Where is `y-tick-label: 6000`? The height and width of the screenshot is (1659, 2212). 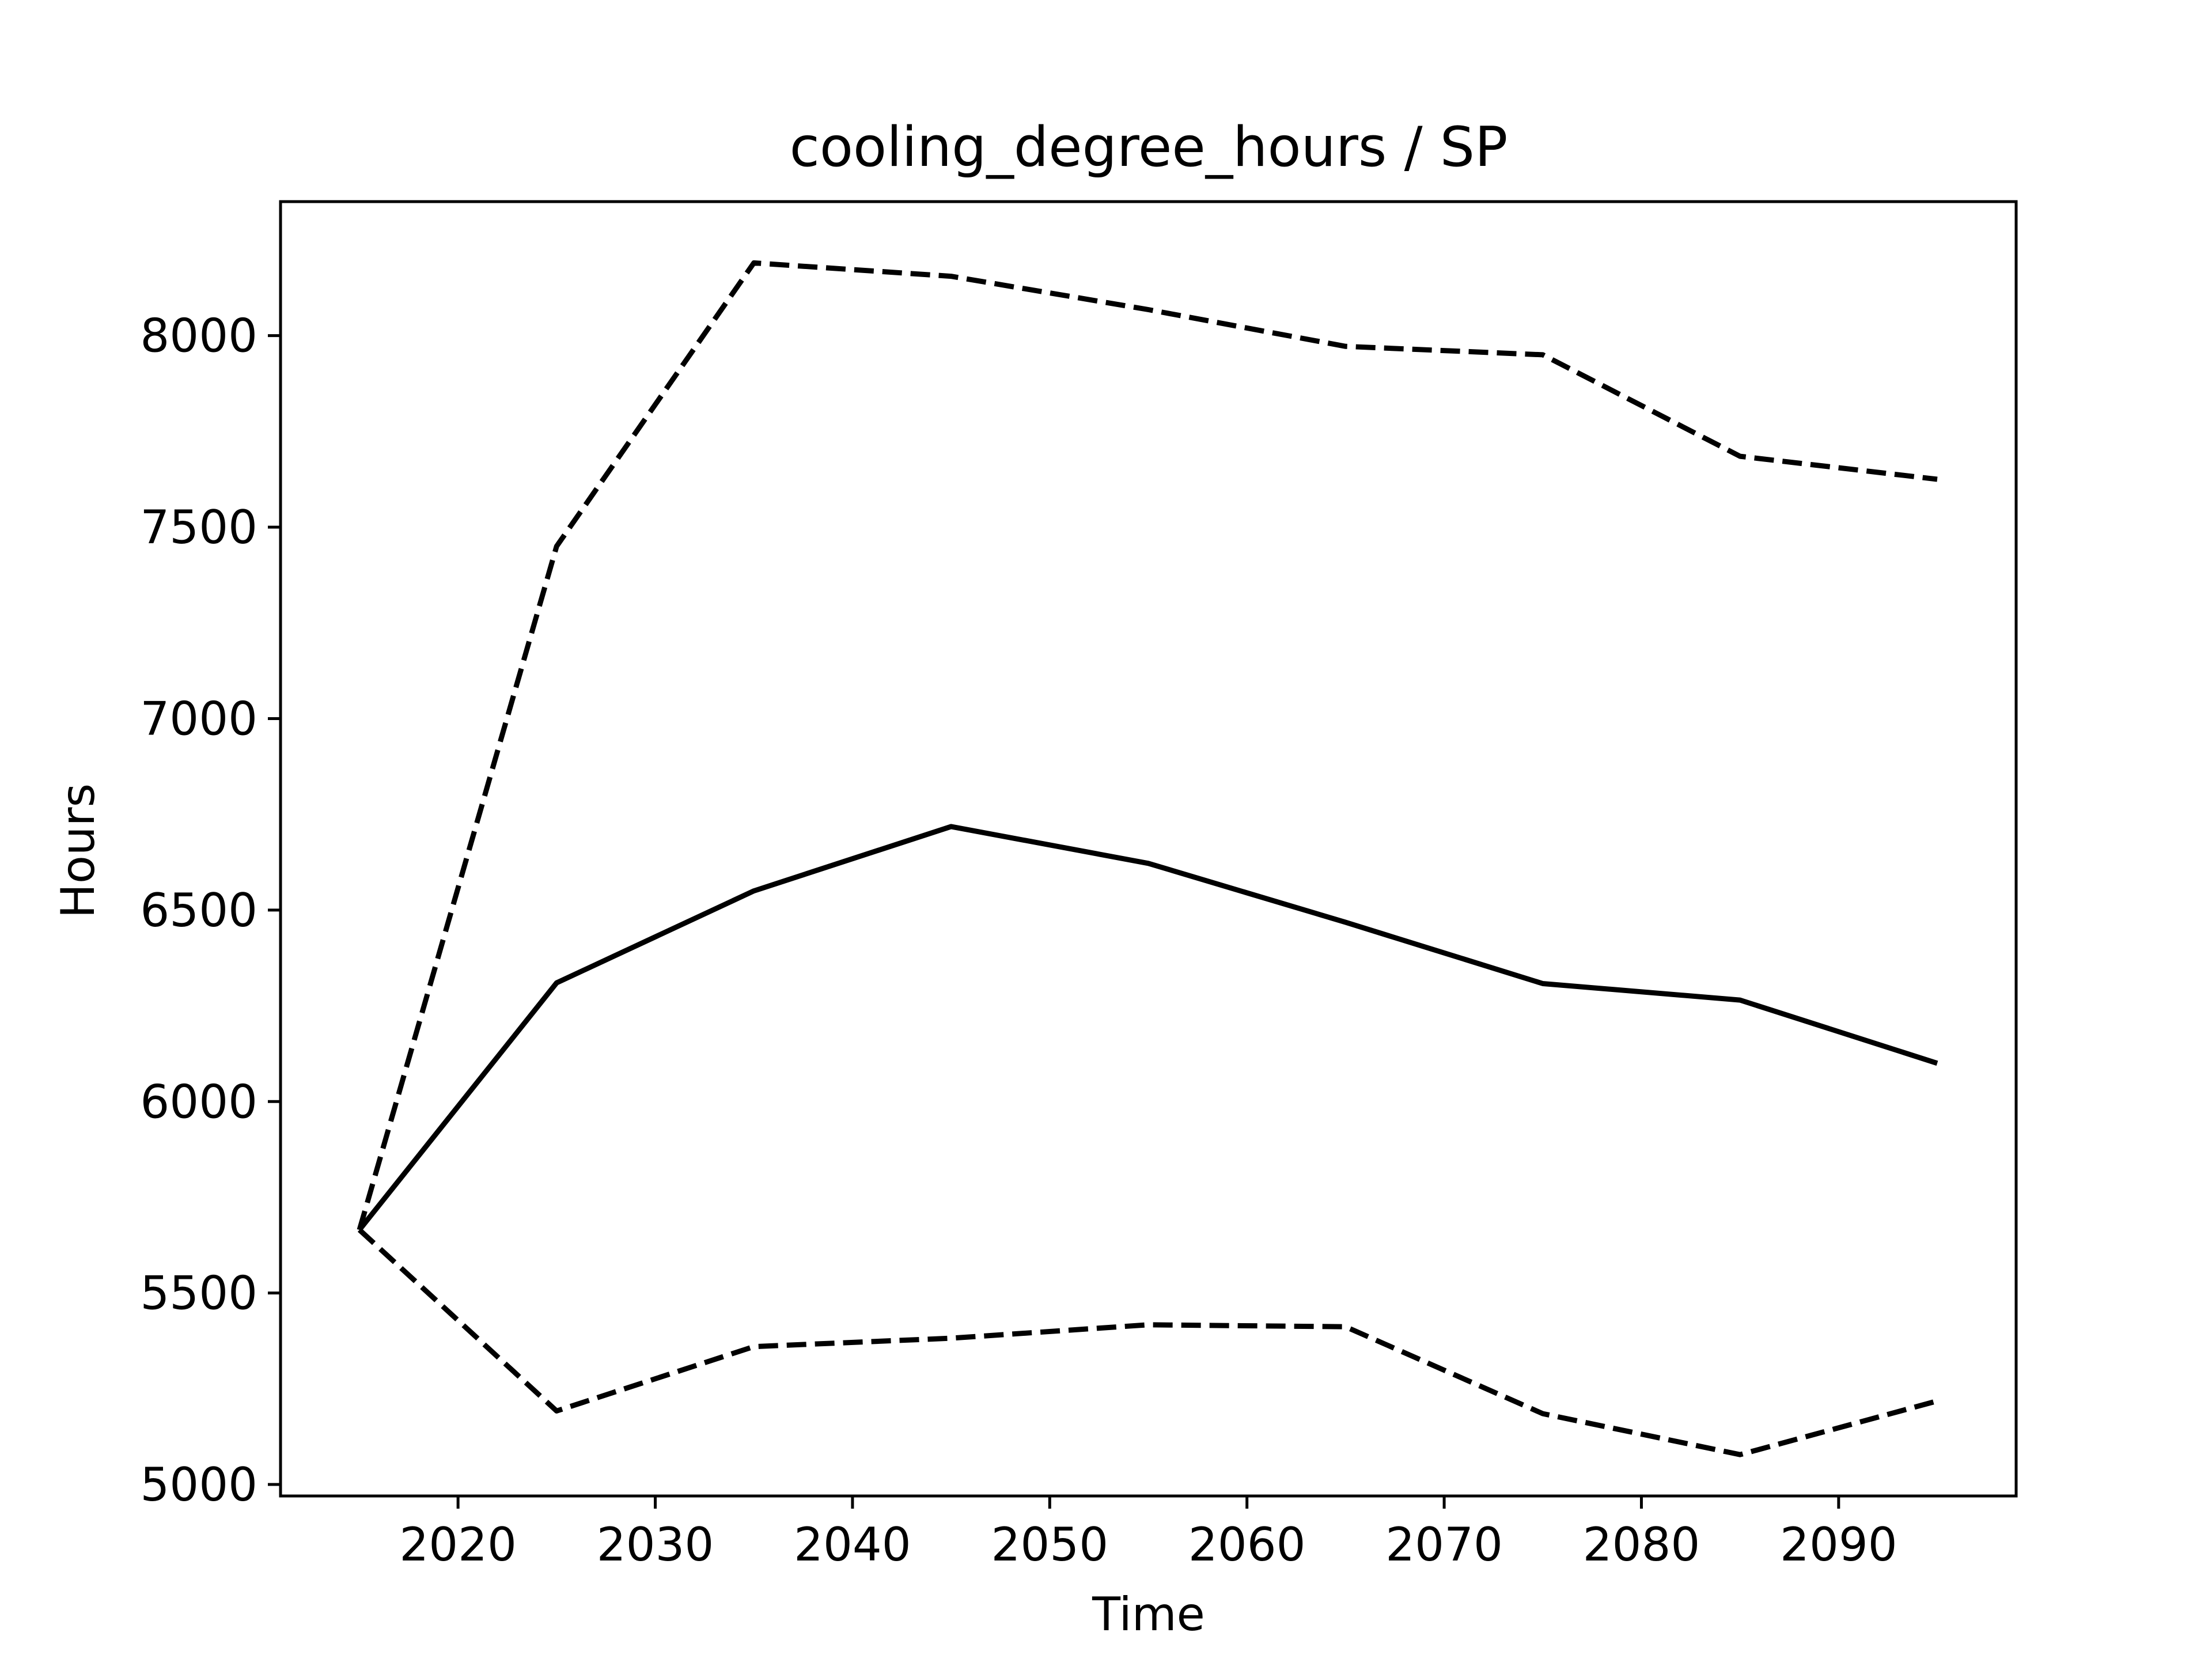 y-tick-label: 6000 is located at coordinates (198, 1101).